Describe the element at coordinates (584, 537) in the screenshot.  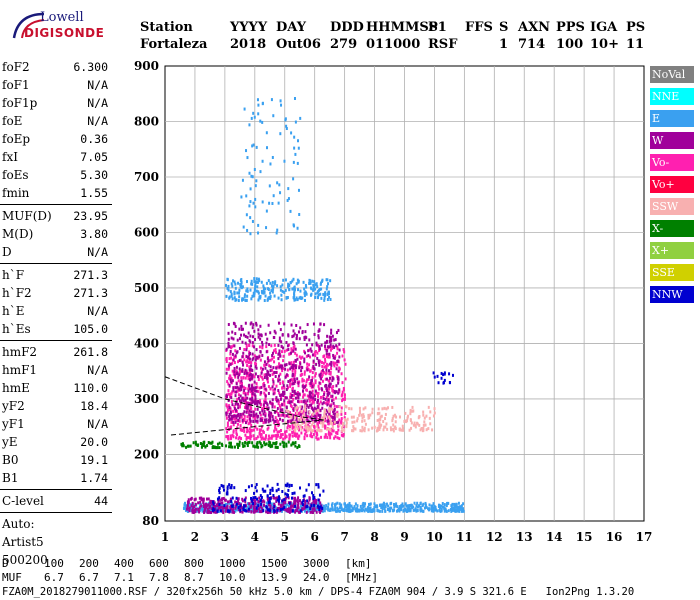
I see `x-tick-label: 15` at that location.